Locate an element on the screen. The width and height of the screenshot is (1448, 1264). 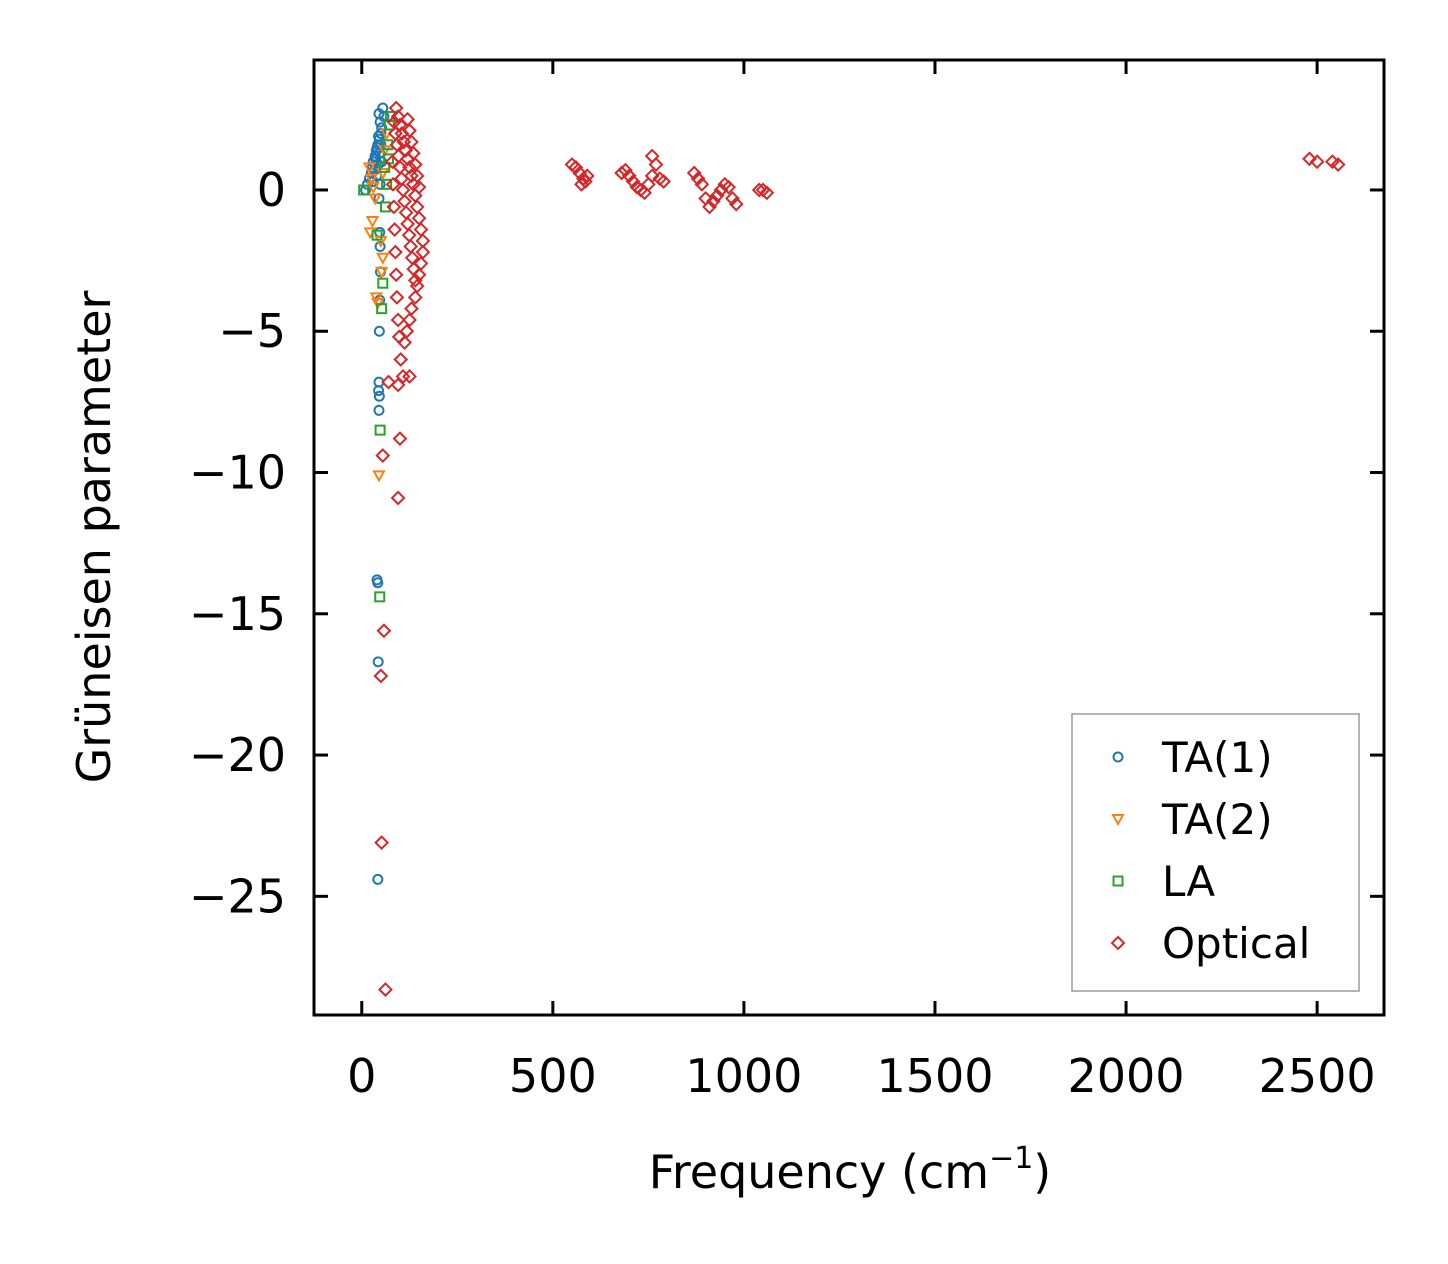
legend-entry: LA is located at coordinates (1163, 881).